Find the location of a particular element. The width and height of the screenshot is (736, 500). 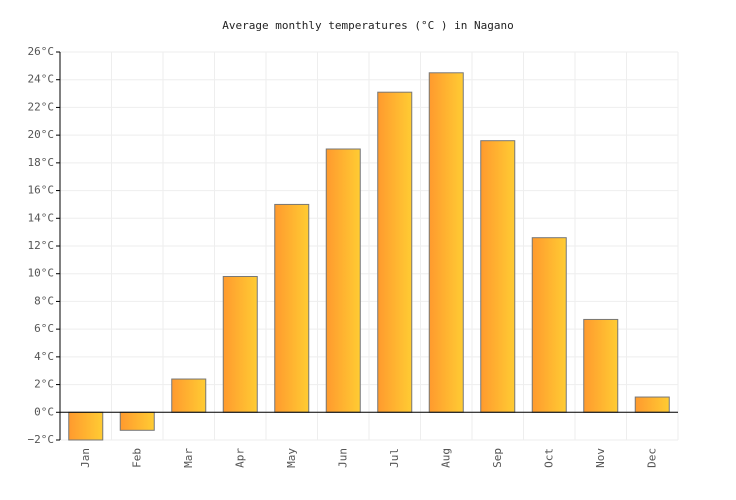

x-tick-label: Jan is located at coordinates (85, 458).